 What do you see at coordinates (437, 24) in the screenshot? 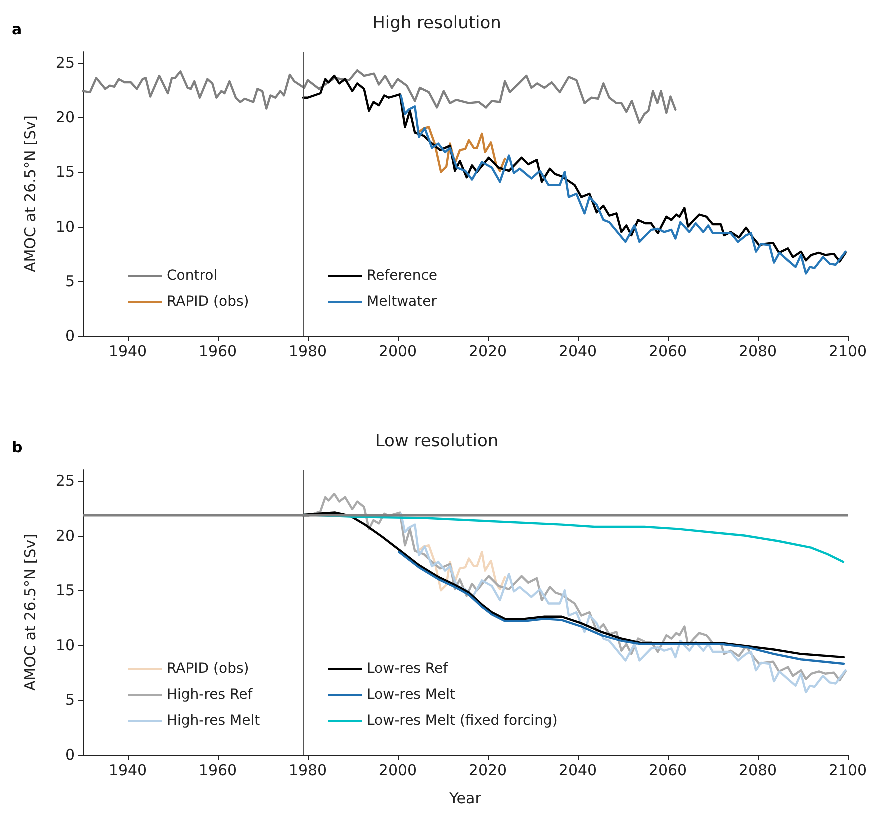
I see `chart-title: High resolution` at bounding box center [437, 24].